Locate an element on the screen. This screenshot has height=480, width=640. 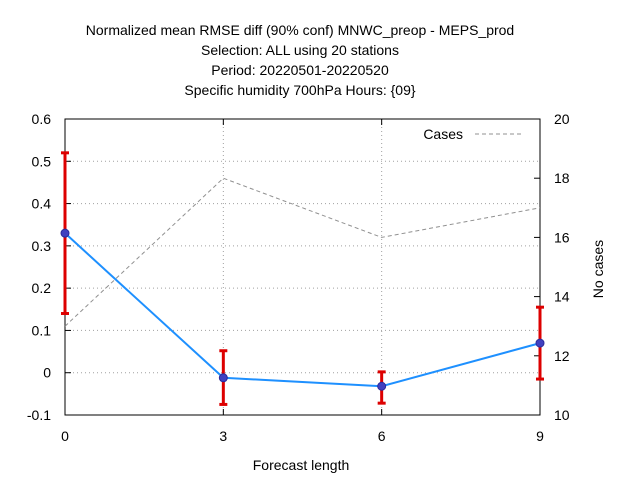
y-right-tick-label: 10 is located at coordinates (562, 415).